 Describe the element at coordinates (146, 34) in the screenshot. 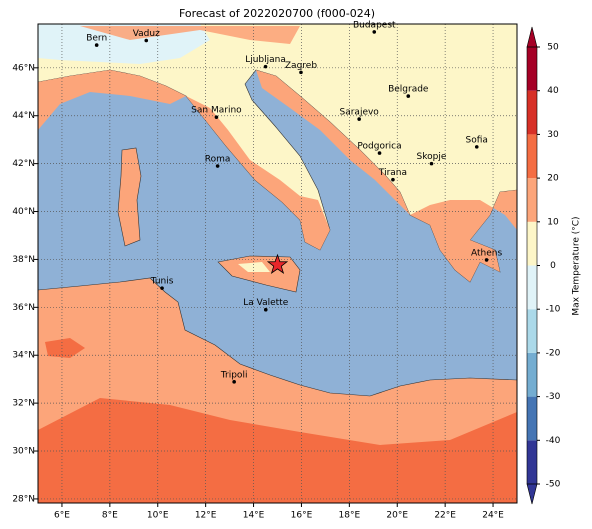

I see `city-label: Vaduz` at that location.